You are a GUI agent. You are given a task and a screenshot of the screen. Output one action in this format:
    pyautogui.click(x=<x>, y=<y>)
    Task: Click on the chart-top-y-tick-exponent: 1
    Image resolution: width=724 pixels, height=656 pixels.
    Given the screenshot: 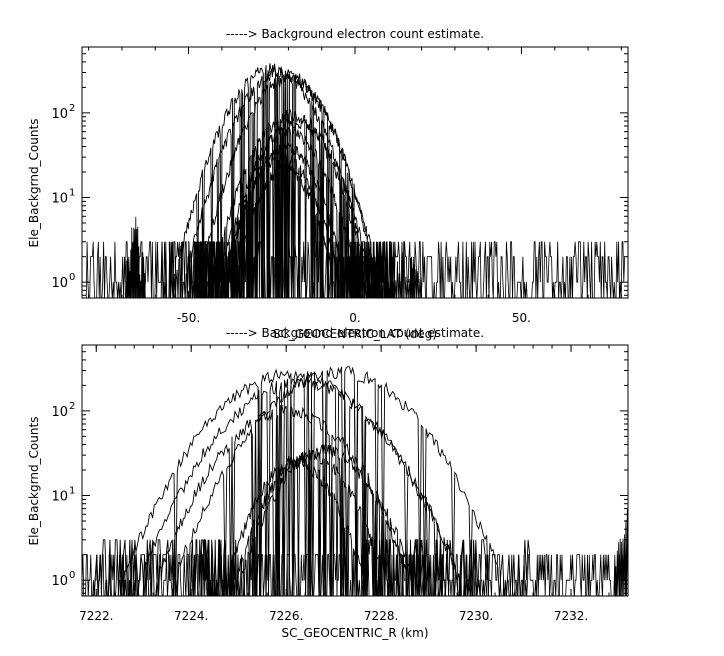 What is the action you would take?
    pyautogui.click(x=72, y=193)
    